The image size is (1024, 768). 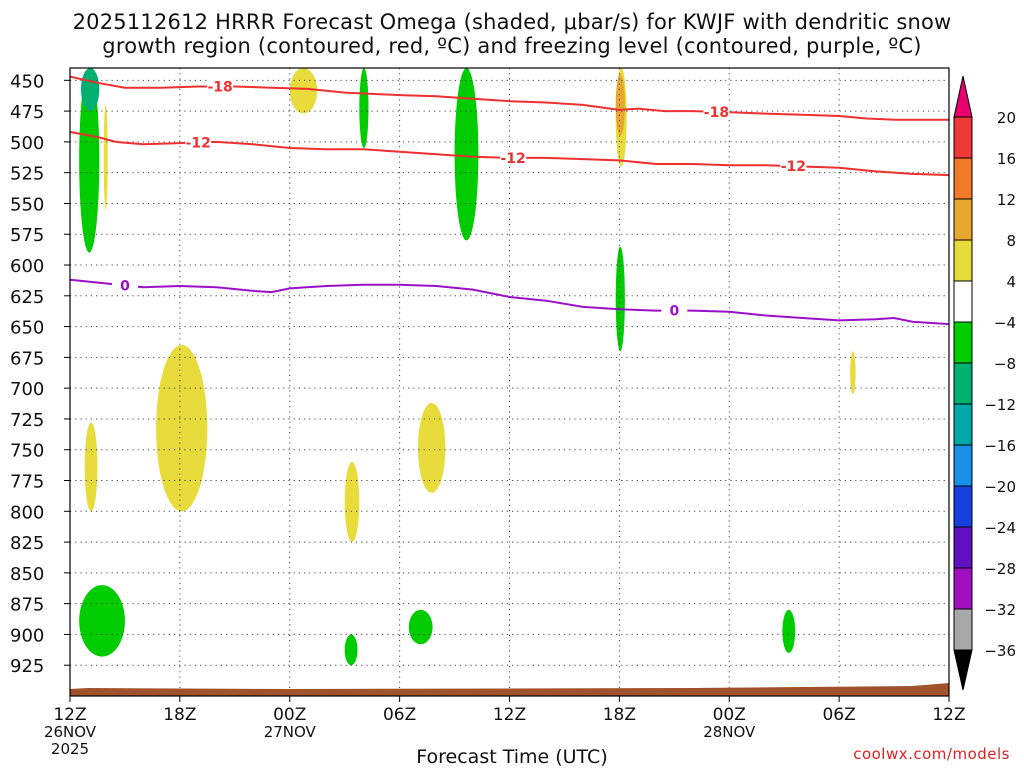 I want to click on y-tick-label: 850, so click(x=27, y=574).